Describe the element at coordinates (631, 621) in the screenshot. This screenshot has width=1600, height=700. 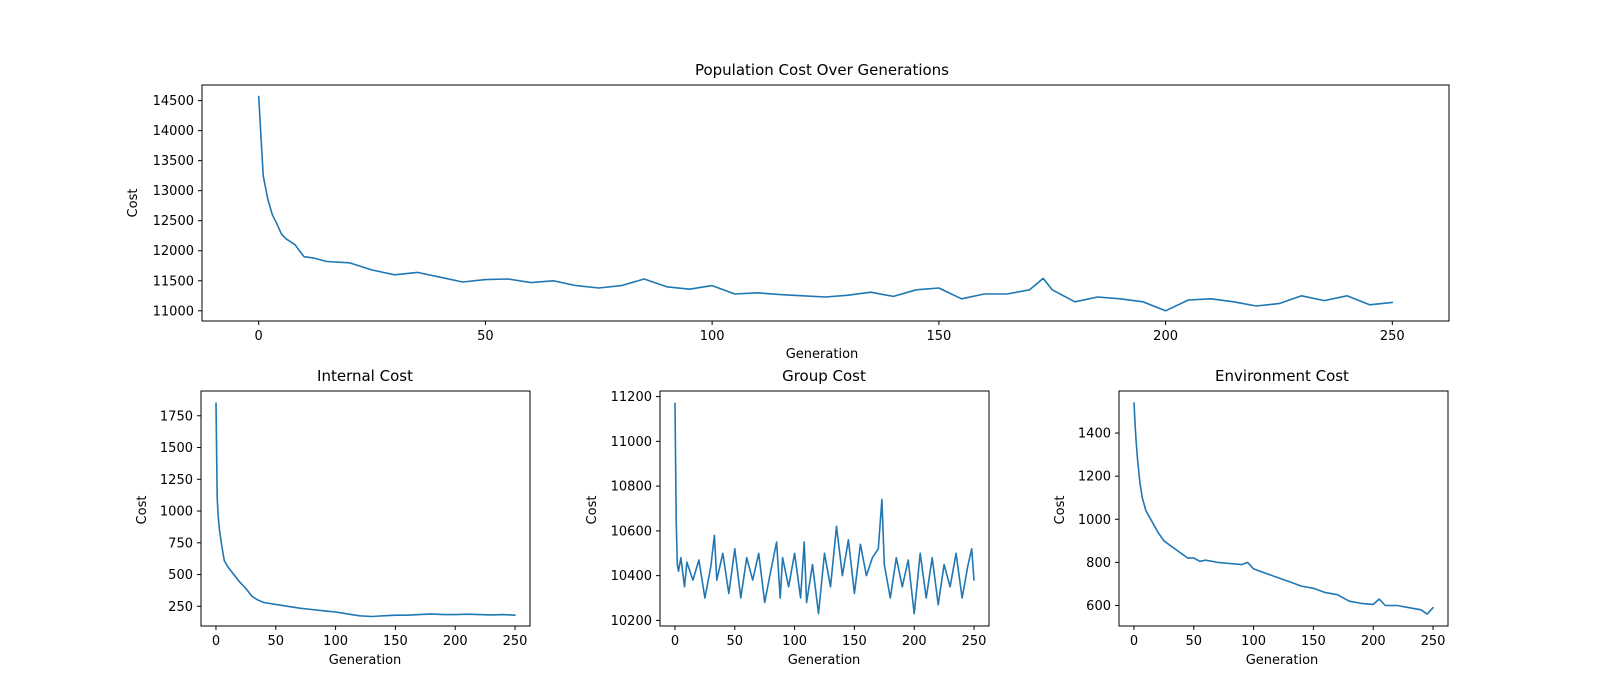
I see `y-tick-label: 10200` at that location.